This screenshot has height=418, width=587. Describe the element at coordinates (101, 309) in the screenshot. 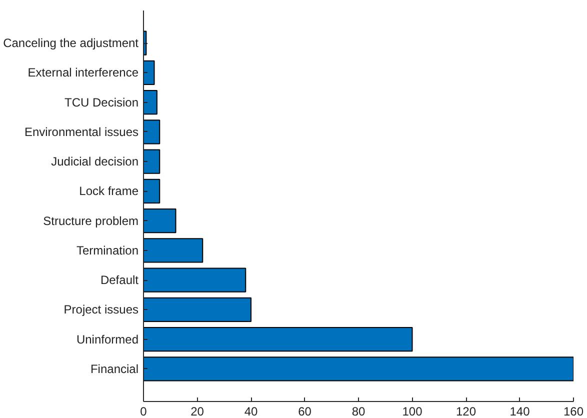

I see `y-tick-label: Project issues` at that location.